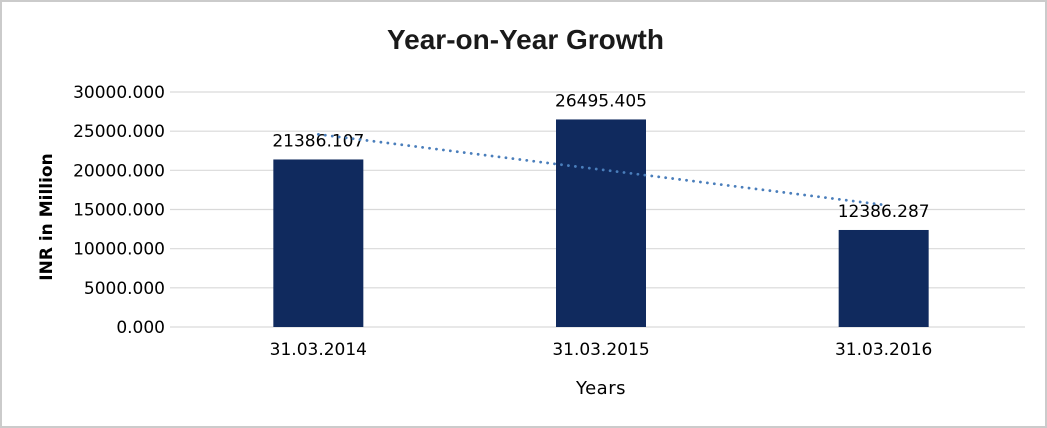  What do you see at coordinates (601, 101) in the screenshot?
I see `bar-data-label: 26495.405` at bounding box center [601, 101].